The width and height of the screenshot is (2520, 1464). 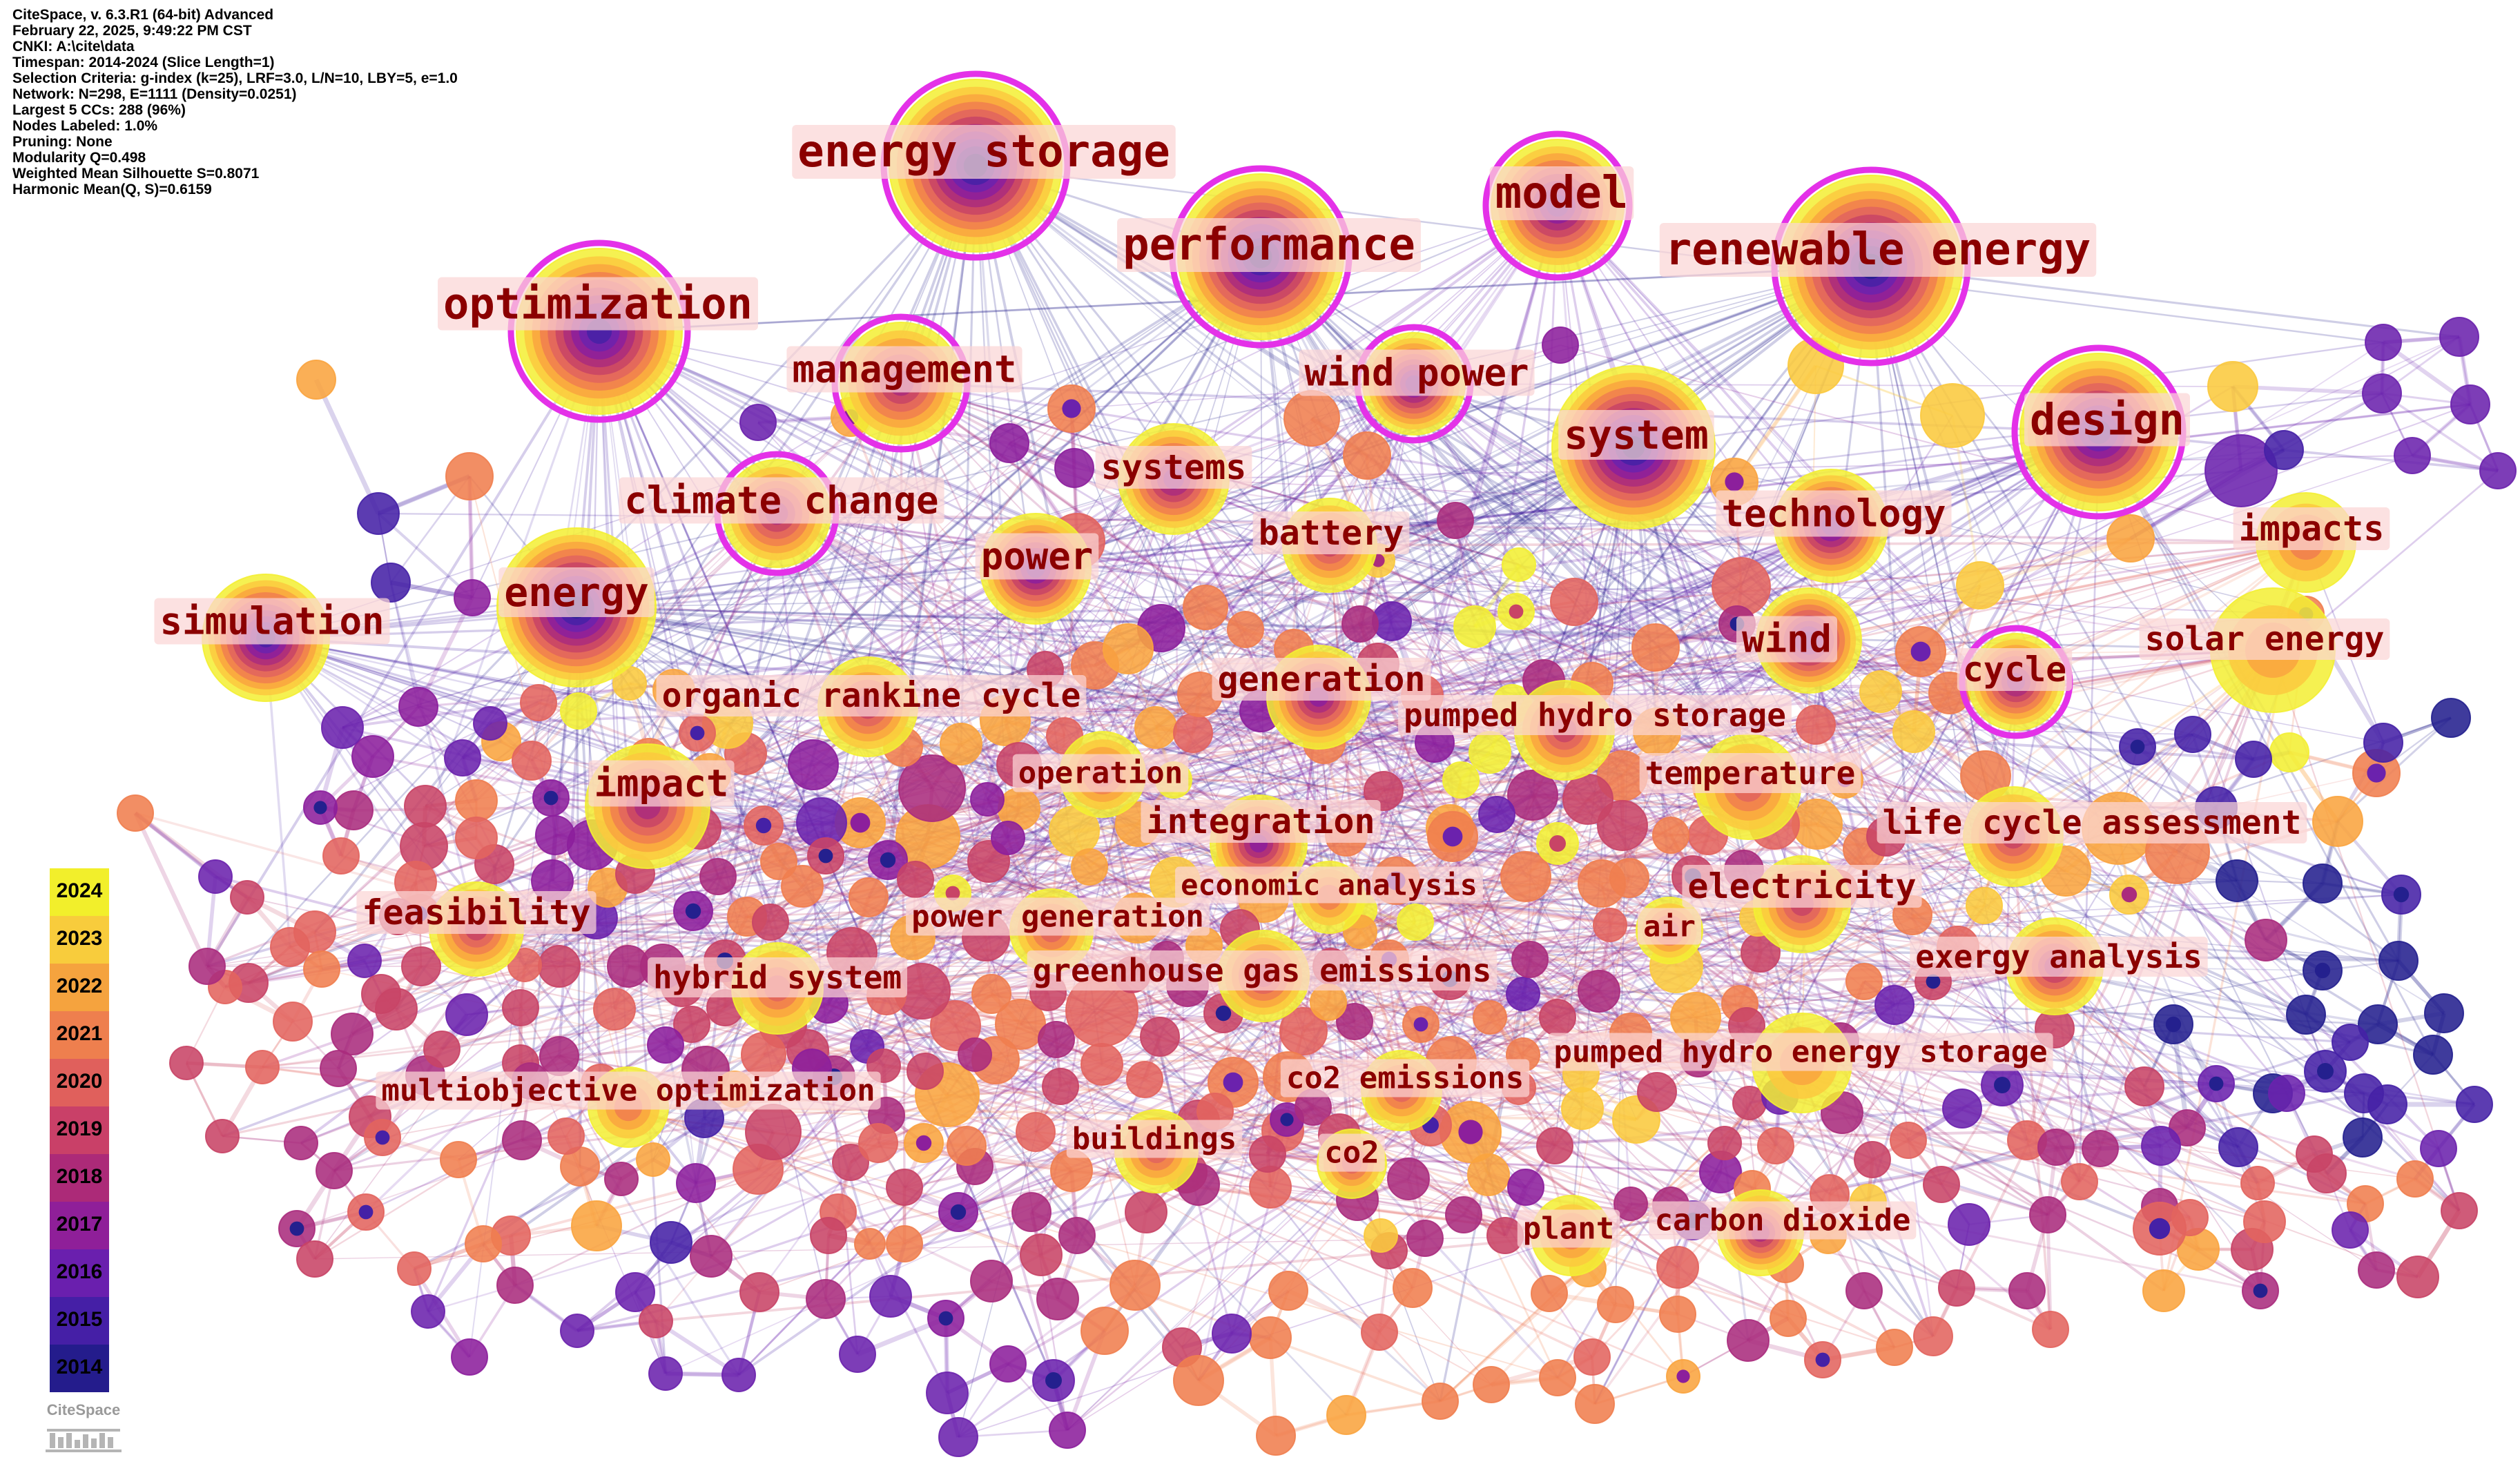 I want to click on keyword-label: life cycle assessment, so click(x=2092, y=822).